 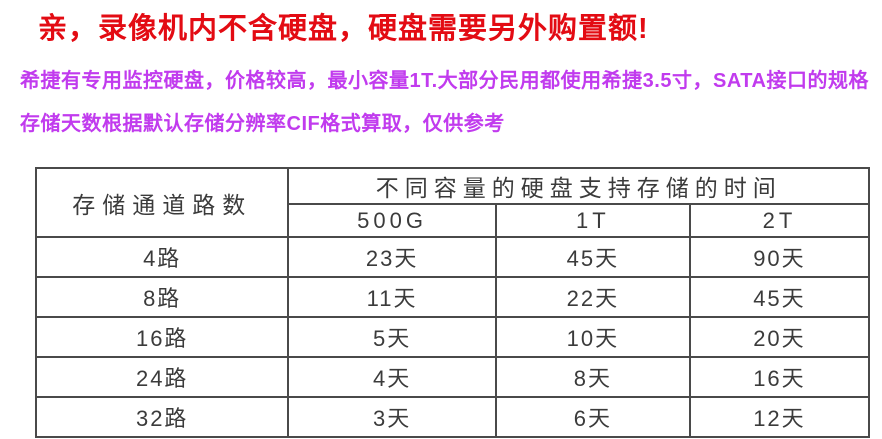 What do you see at coordinates (162, 417) in the screenshot?
I see `channel-cell: 32路` at bounding box center [162, 417].